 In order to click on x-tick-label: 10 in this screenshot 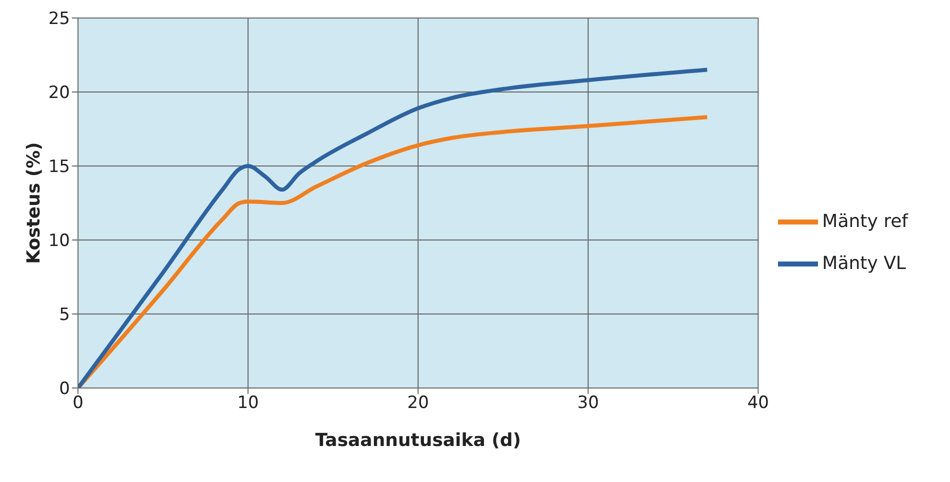, I will do `click(248, 403)`.